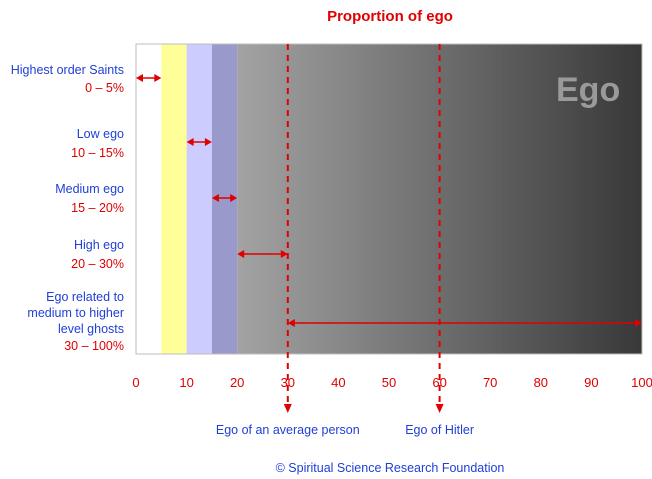  I want to click on x-tick-90: 90, so click(591, 382).